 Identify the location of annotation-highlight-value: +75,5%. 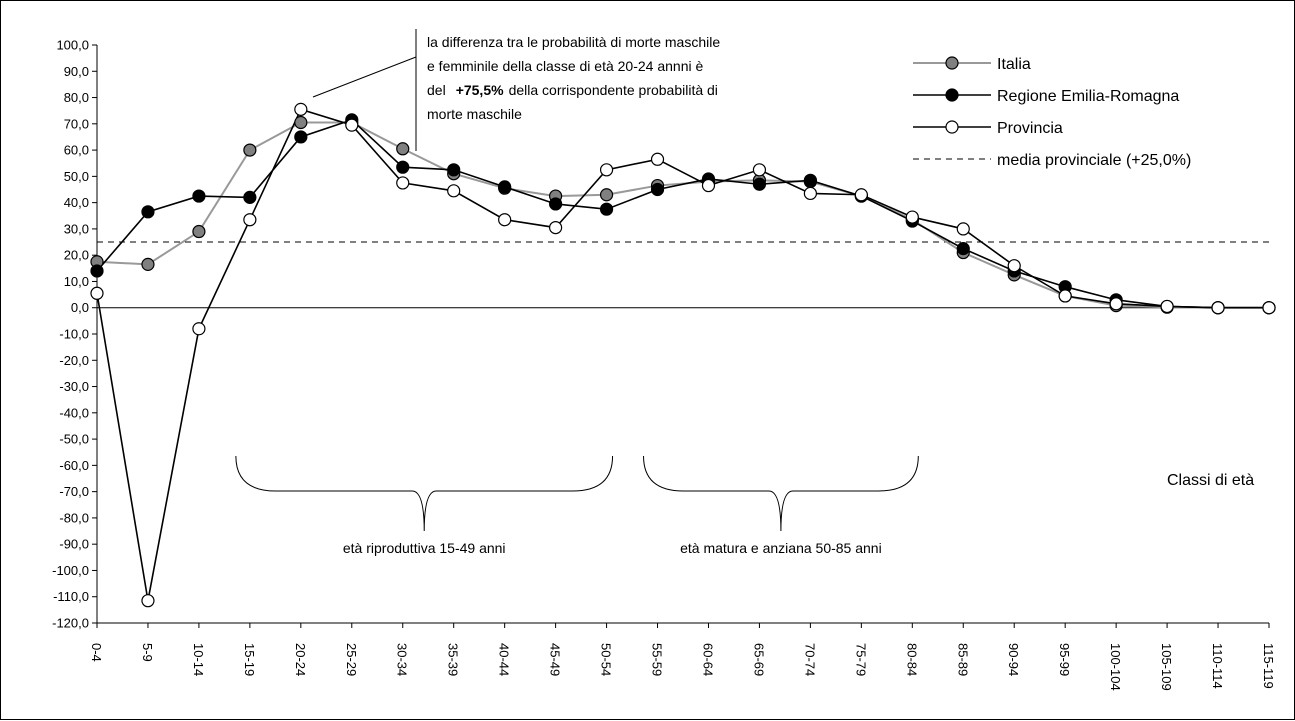
(480, 90).